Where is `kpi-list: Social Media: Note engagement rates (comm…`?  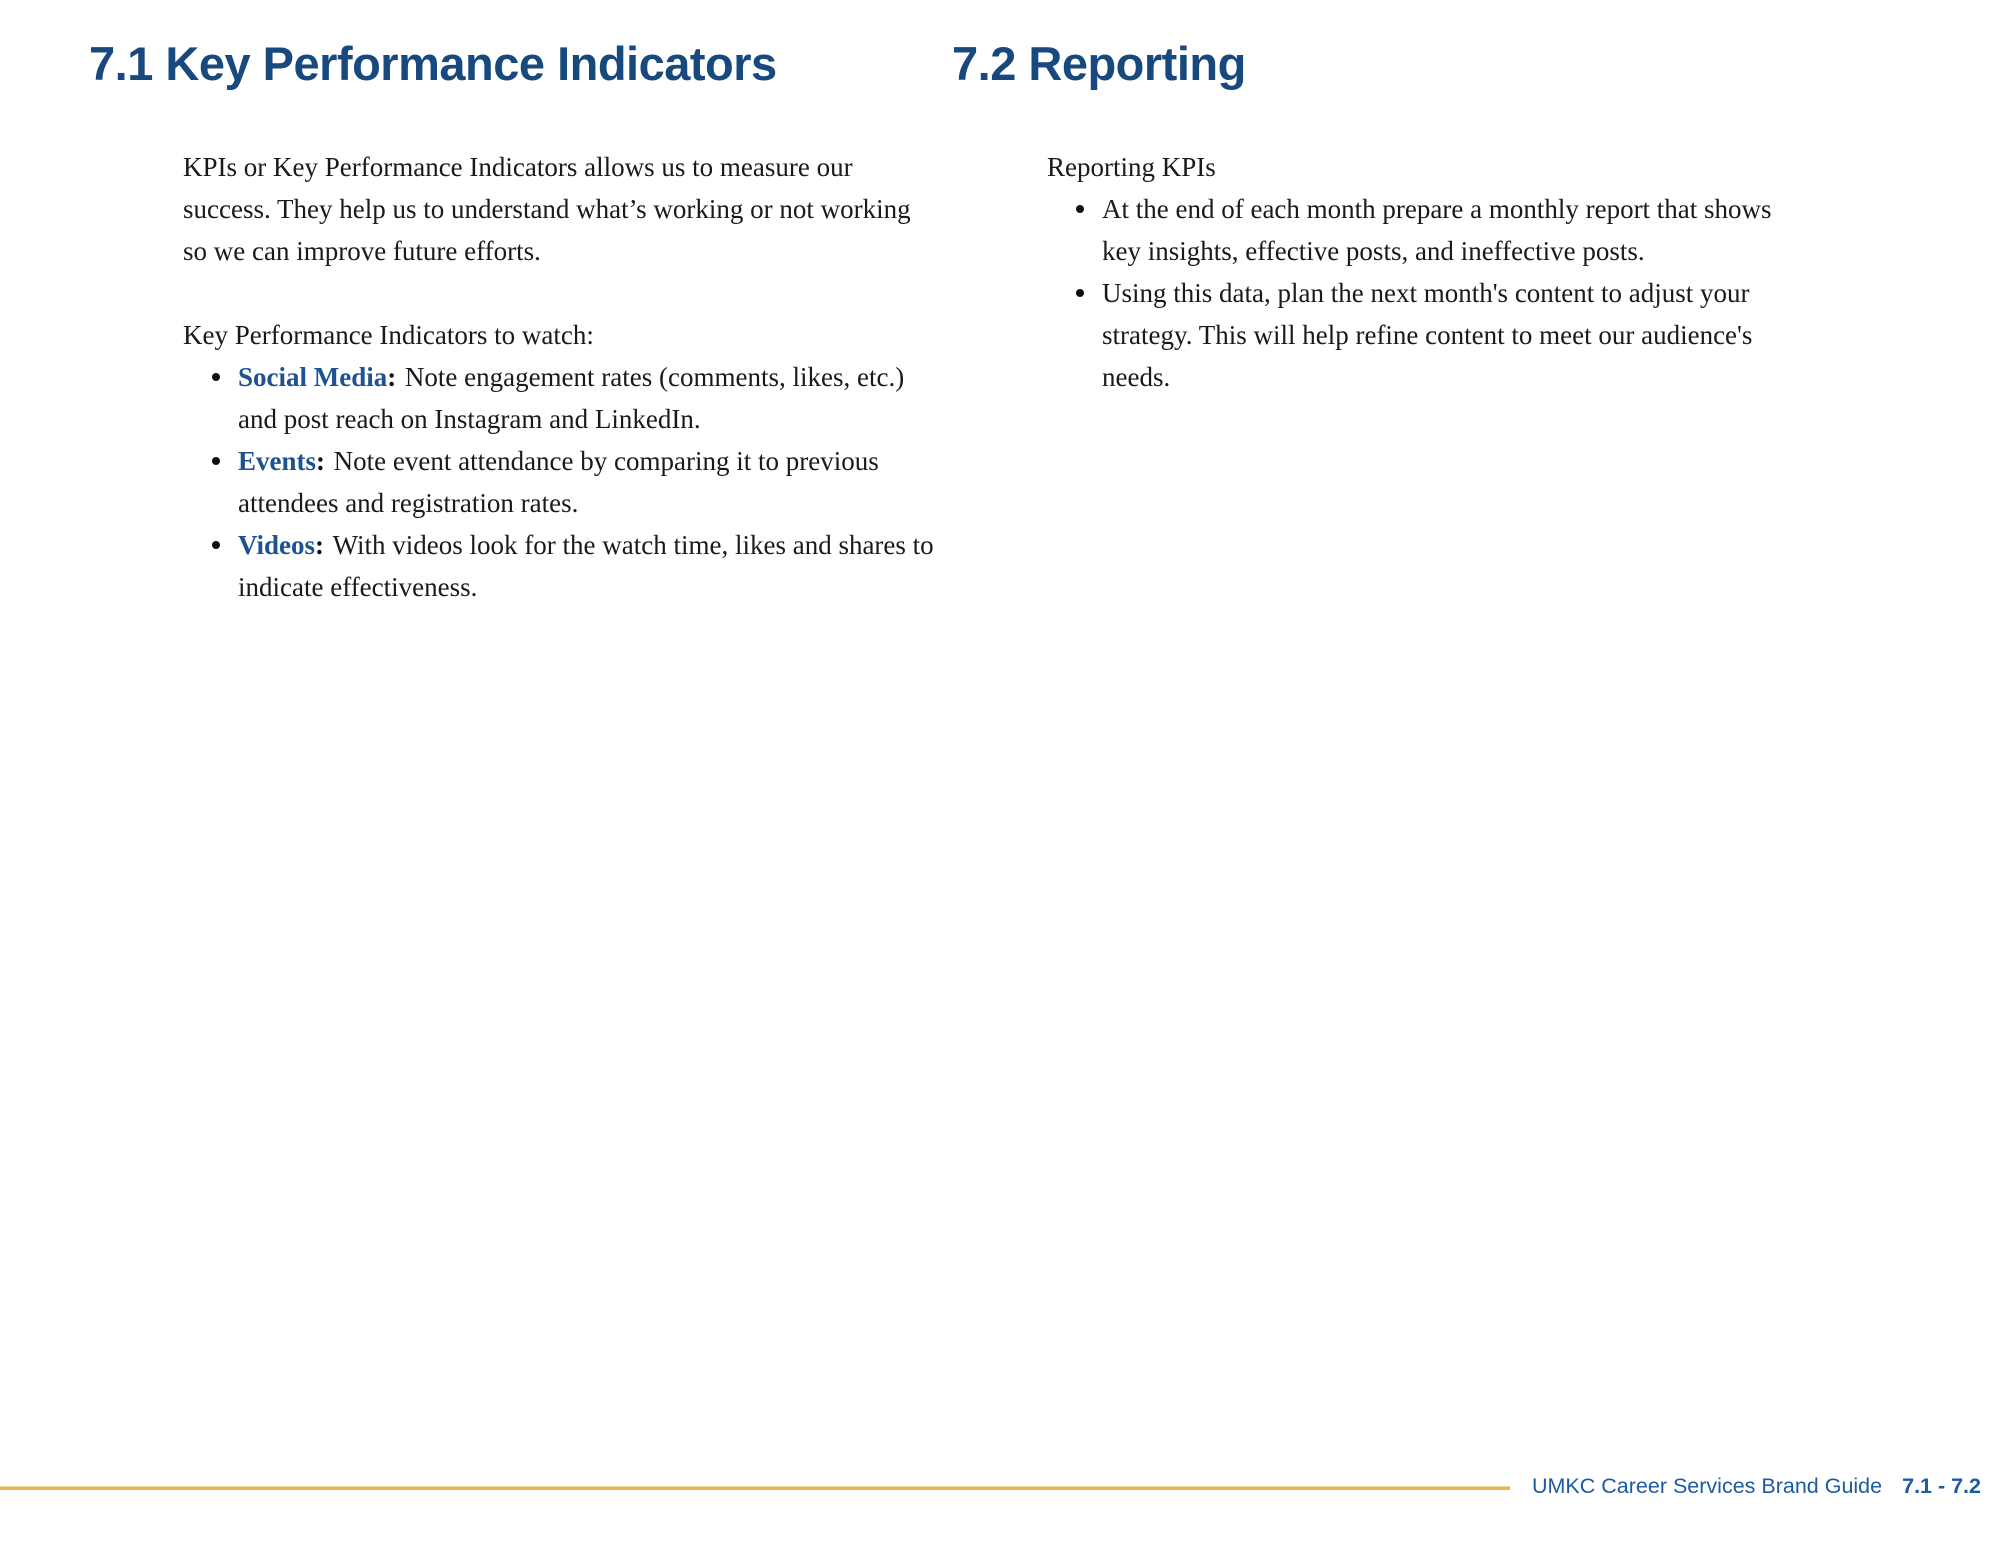
kpi-list: Social Media: Note engagement rates (comm… is located at coordinates (559, 482).